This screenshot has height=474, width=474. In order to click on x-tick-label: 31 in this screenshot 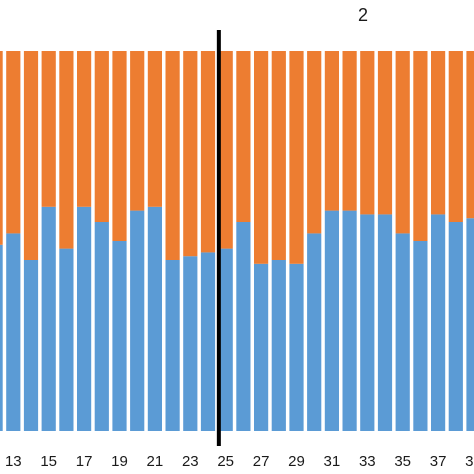, I will do `click(332, 461)`.